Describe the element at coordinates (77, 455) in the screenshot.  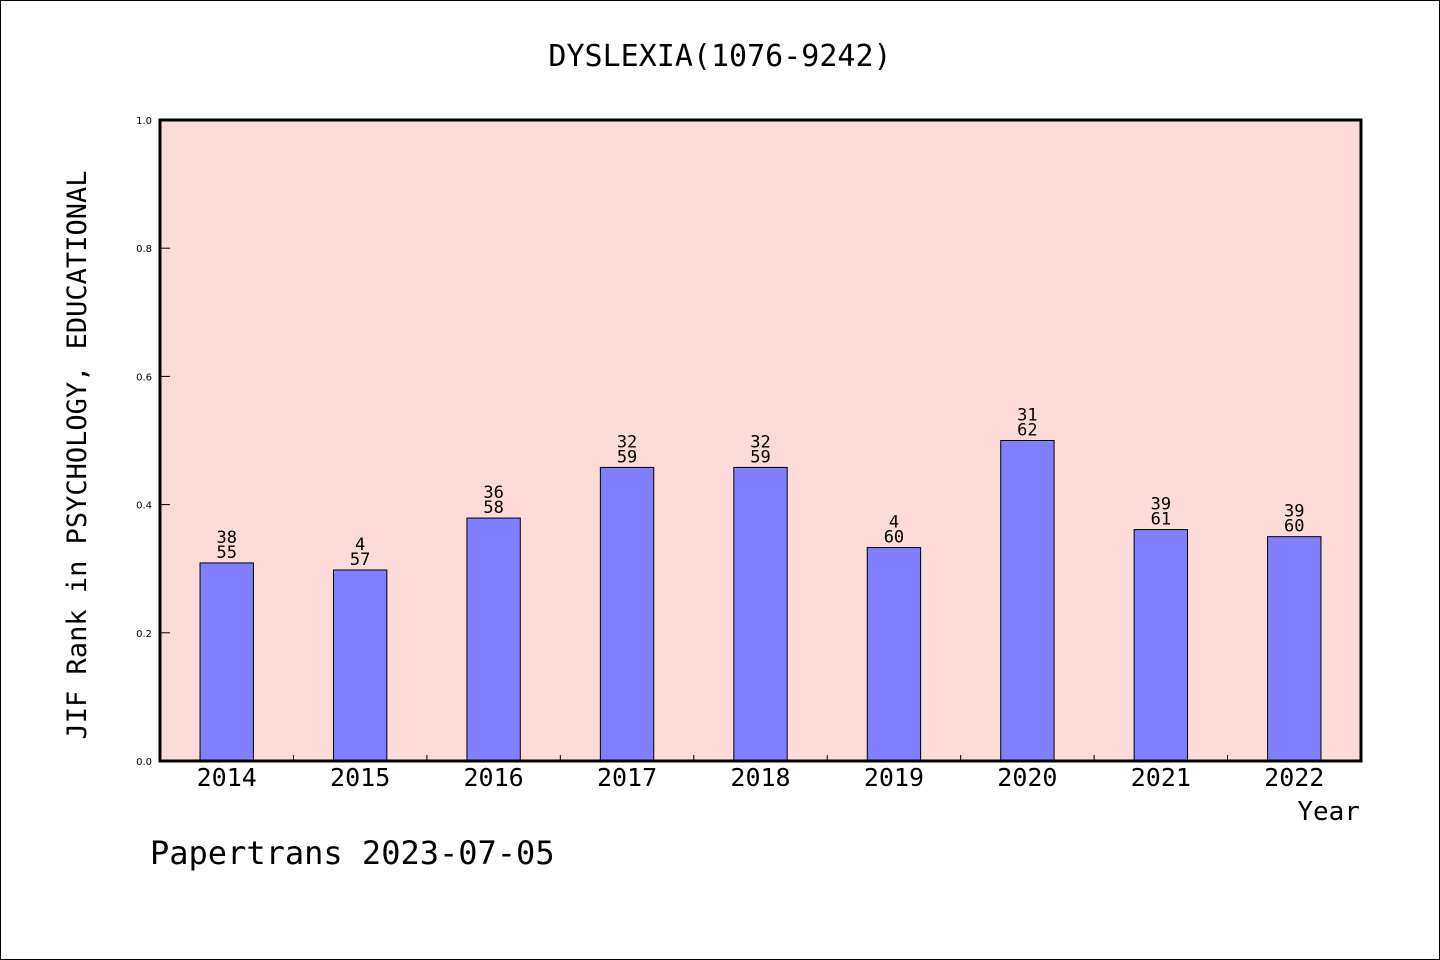
I see `y-axis-label: JIF Rank in PSYCHOLOGY, EDUCATIONAL` at that location.